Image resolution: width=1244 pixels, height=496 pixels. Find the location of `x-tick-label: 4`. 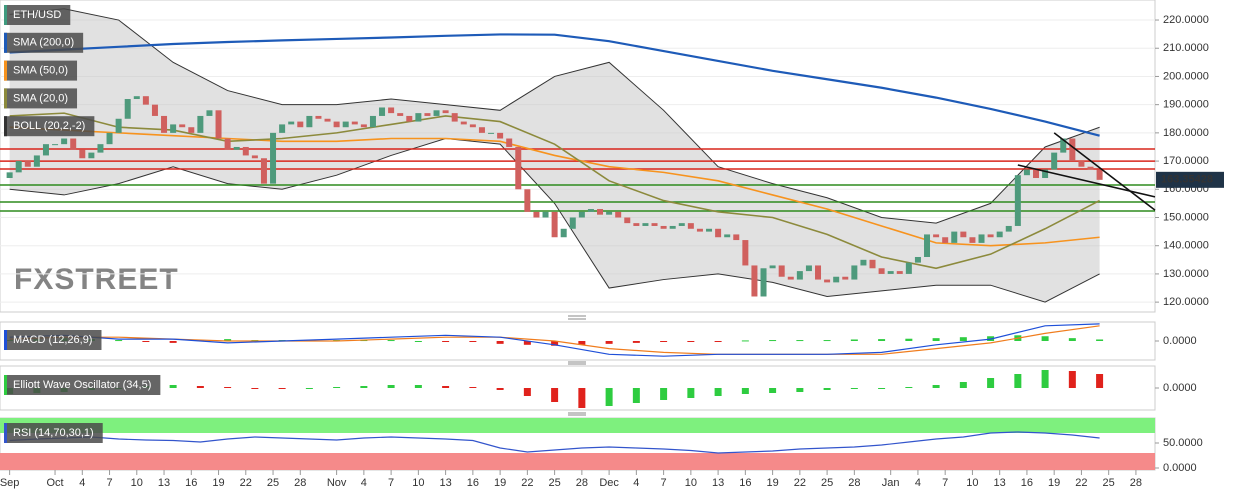

x-tick-label: 4 is located at coordinates (364, 483).